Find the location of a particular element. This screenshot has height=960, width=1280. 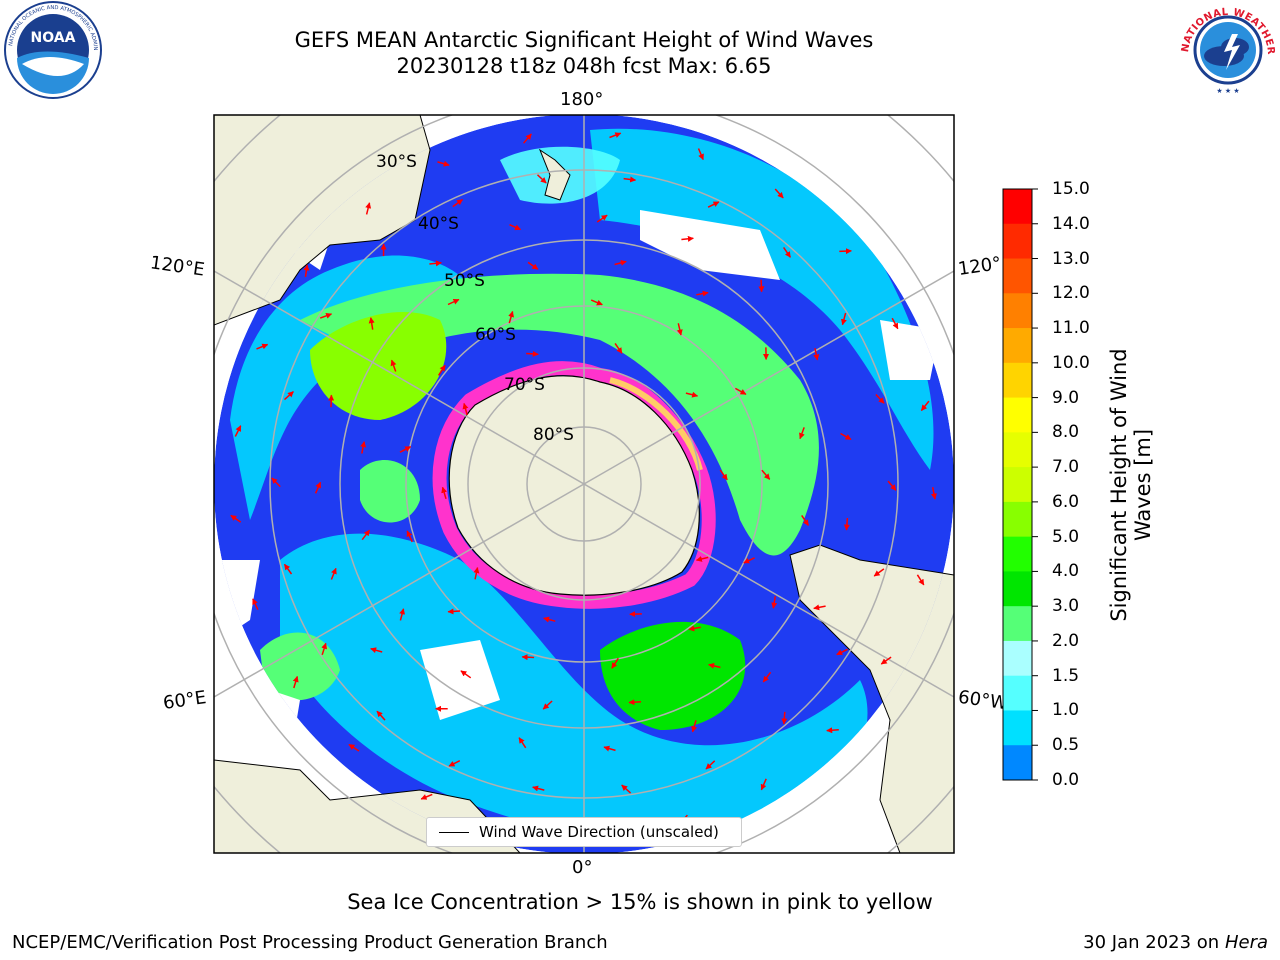

lat-label-50s: 50°S is located at coordinates (464, 281).